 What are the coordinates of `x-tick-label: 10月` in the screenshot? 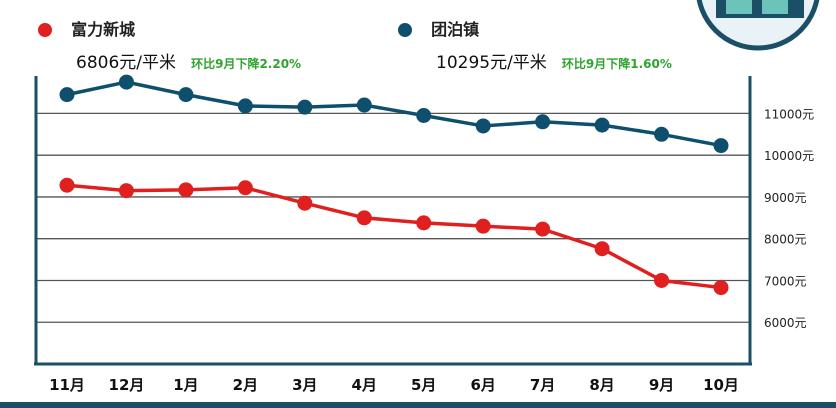 It's located at (721, 385).